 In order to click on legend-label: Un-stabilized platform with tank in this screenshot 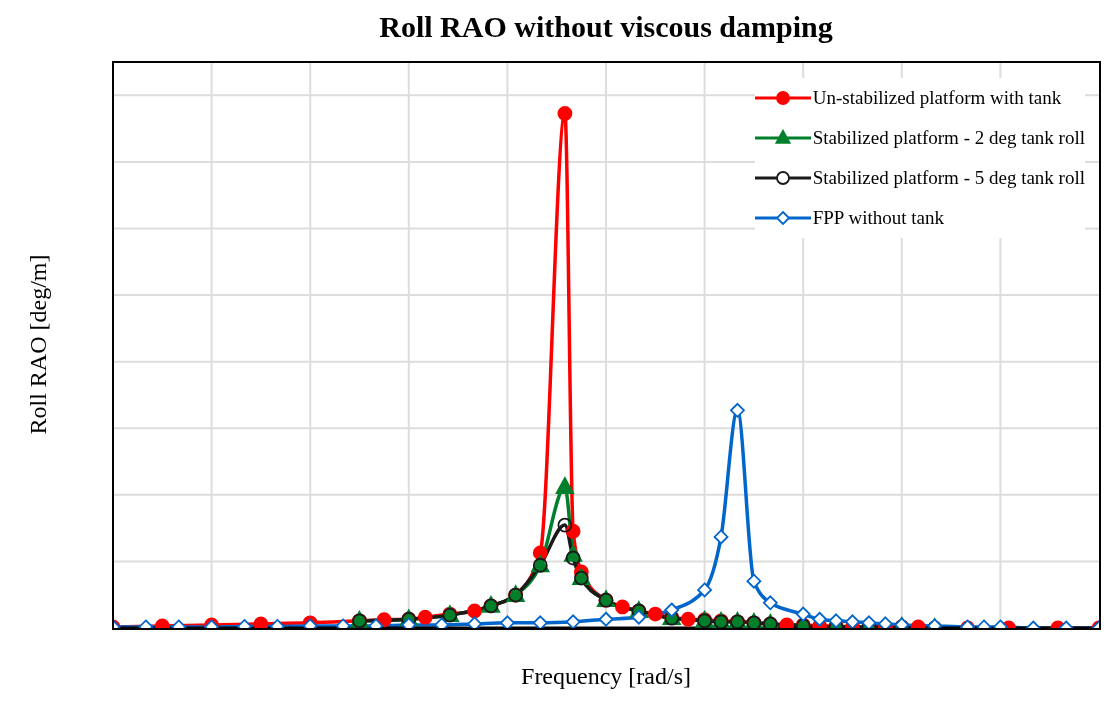, I will do `click(937, 98)`.